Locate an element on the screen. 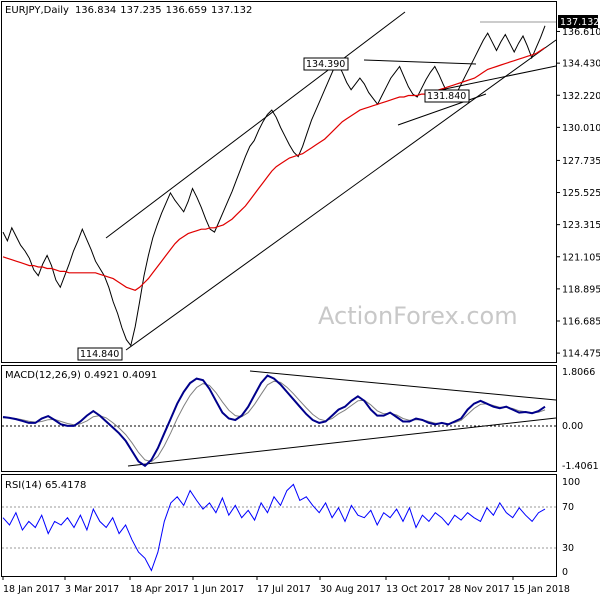 The image size is (600, 600). x-tick-label: 17 Jul 2017 is located at coordinates (284, 589).